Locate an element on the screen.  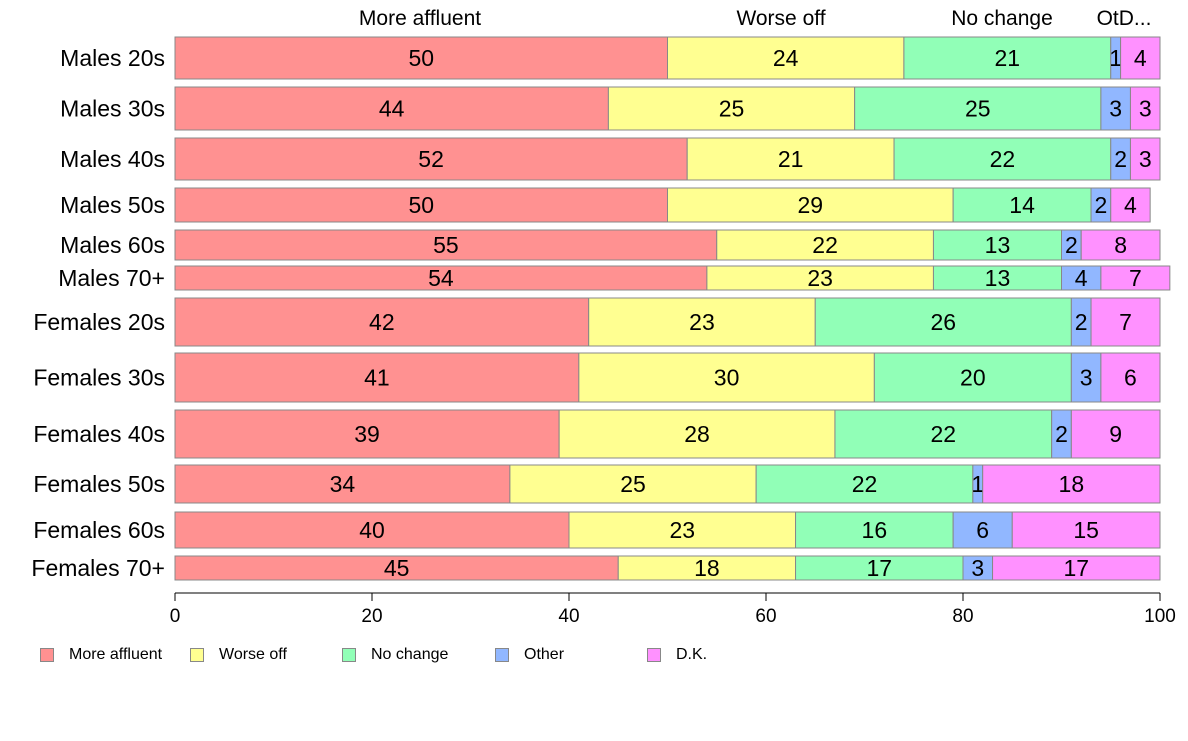
data-label-10-2: 16 is located at coordinates (875, 530).